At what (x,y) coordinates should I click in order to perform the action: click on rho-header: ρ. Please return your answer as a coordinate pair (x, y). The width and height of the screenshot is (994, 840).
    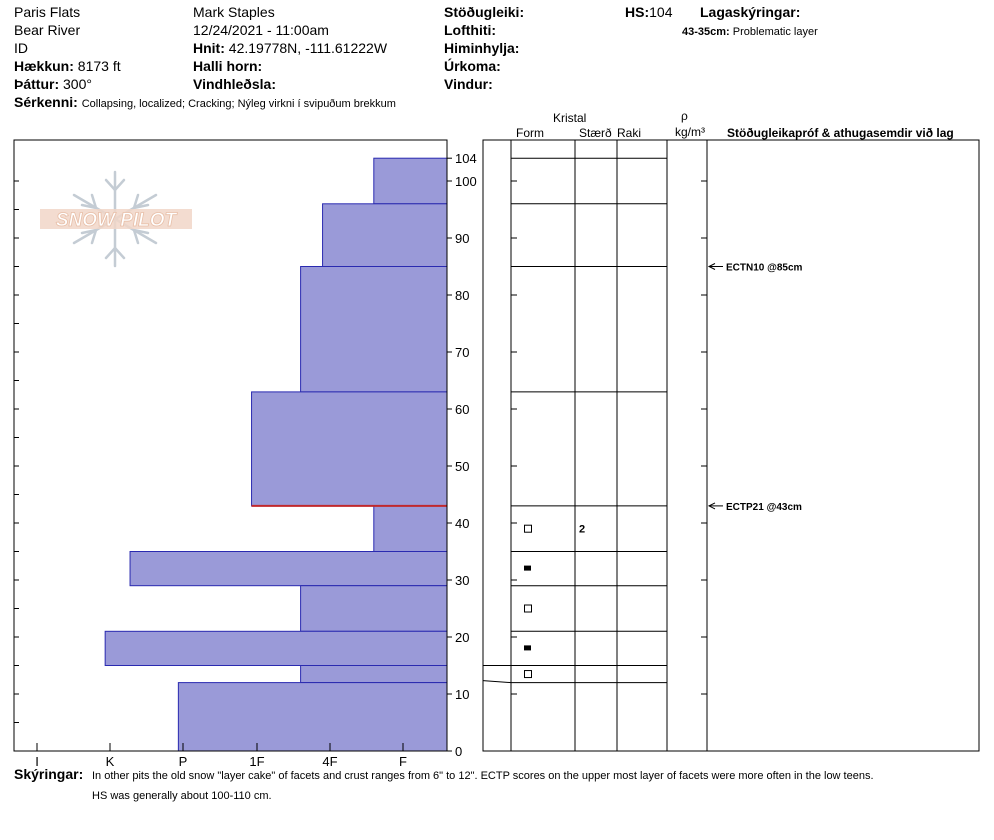
    Looking at the image, I should click on (684, 116).